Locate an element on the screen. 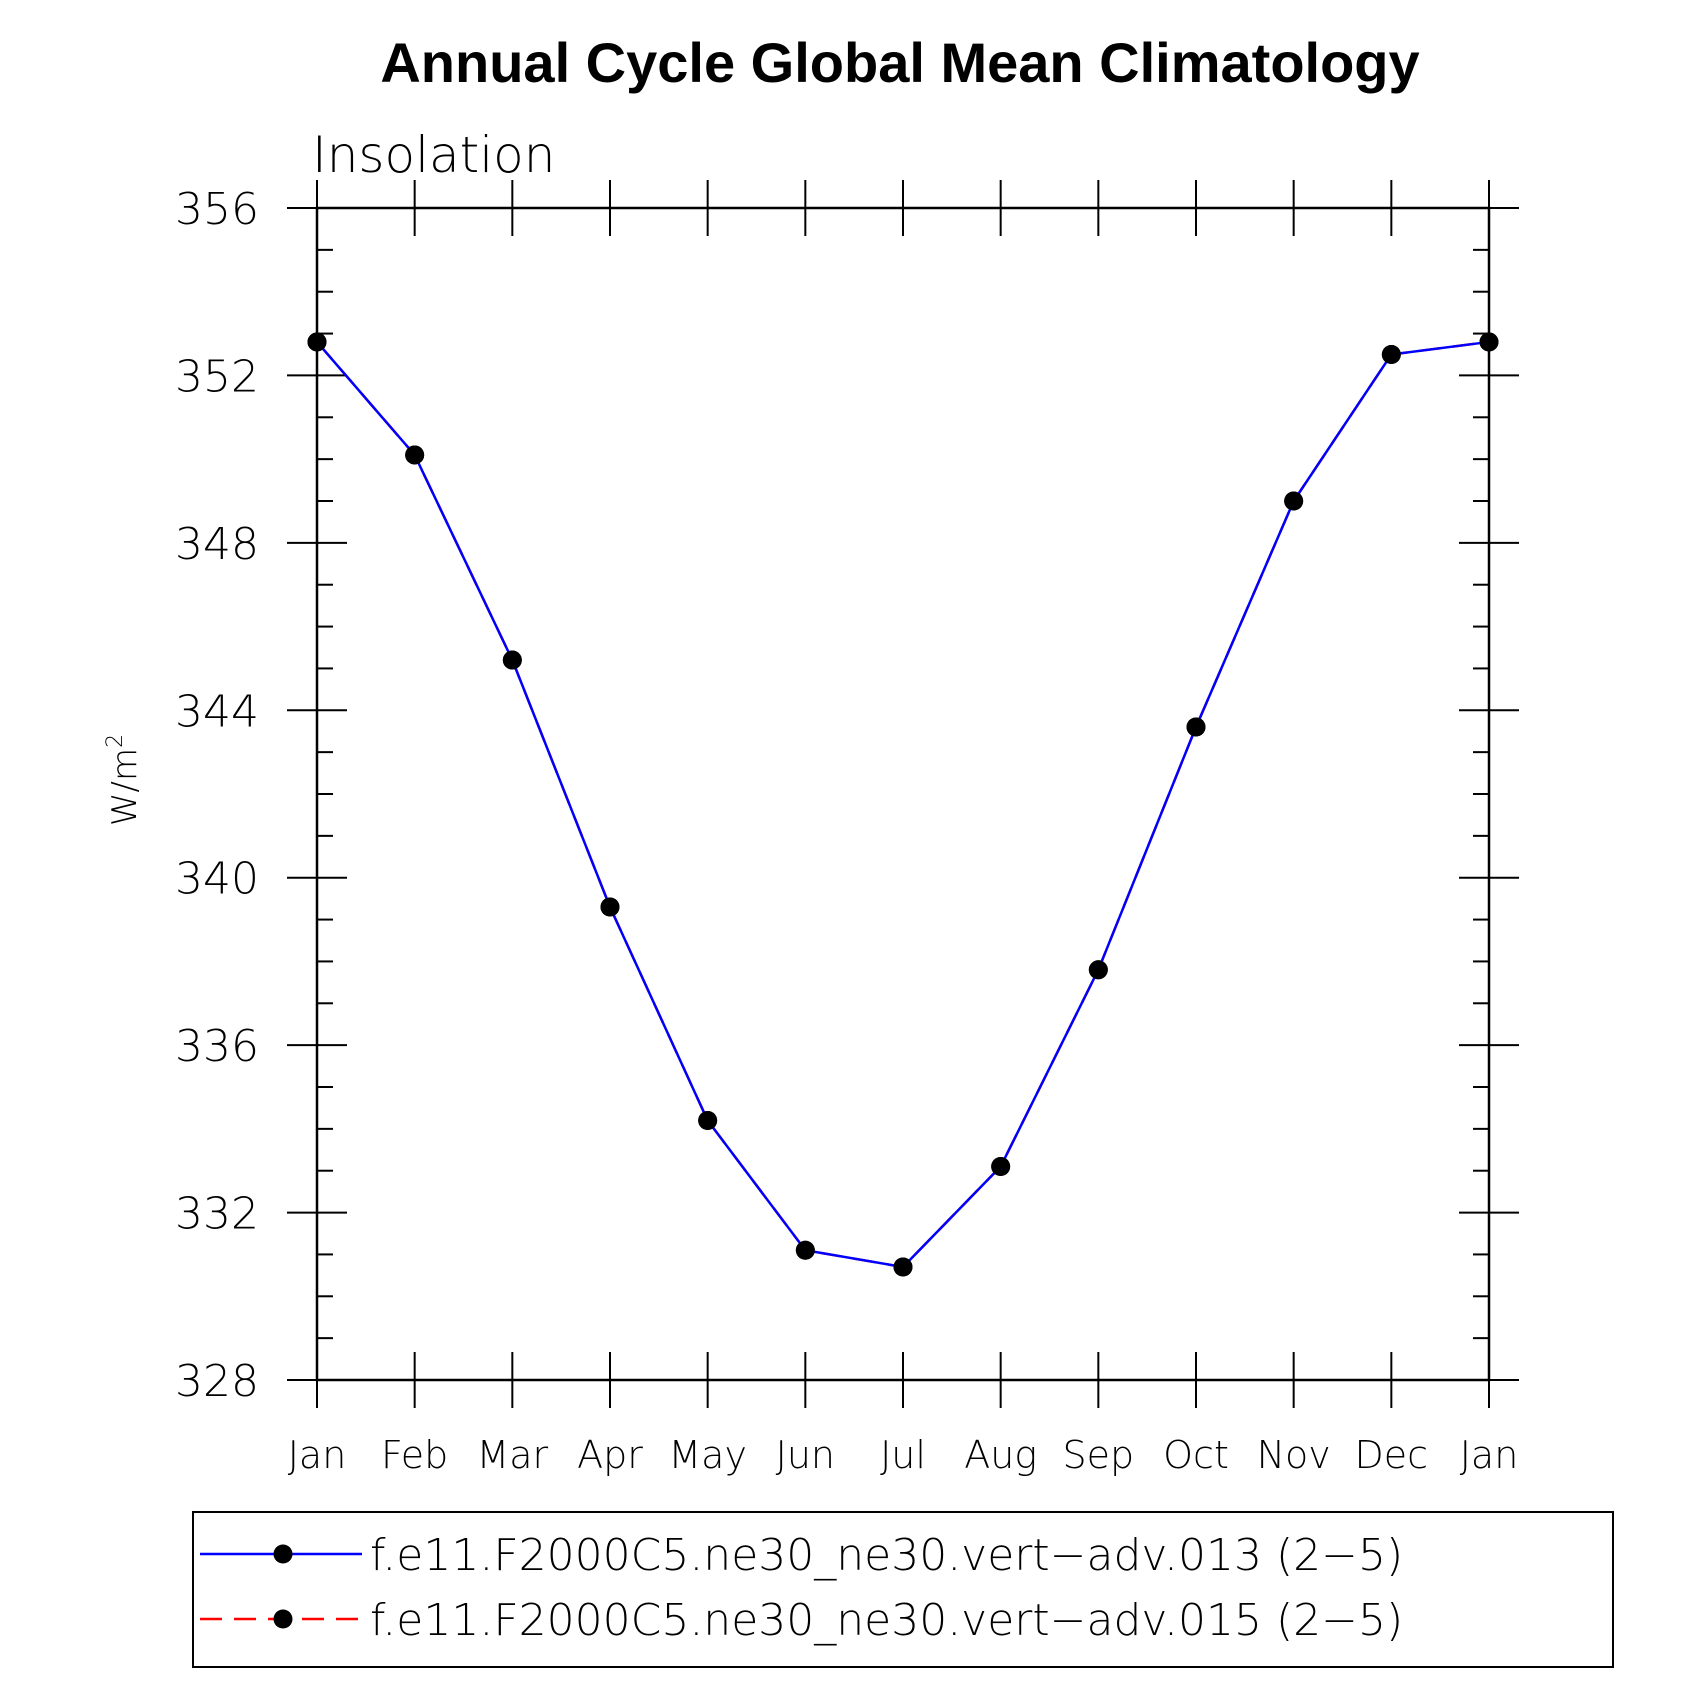  y-tick-label: 332 is located at coordinates (217, 1214).